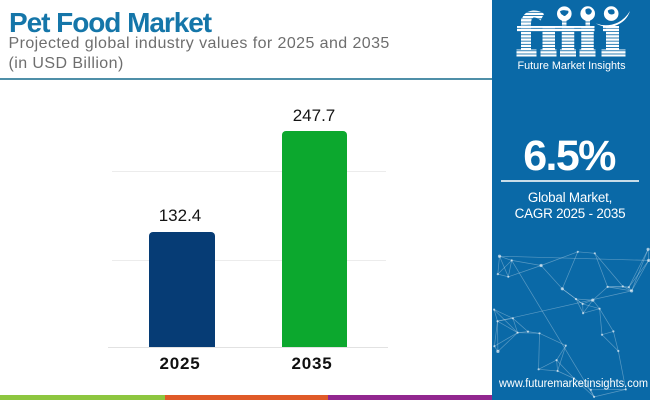  I want to click on svg-text: Future Market Insights, so click(572, 66).